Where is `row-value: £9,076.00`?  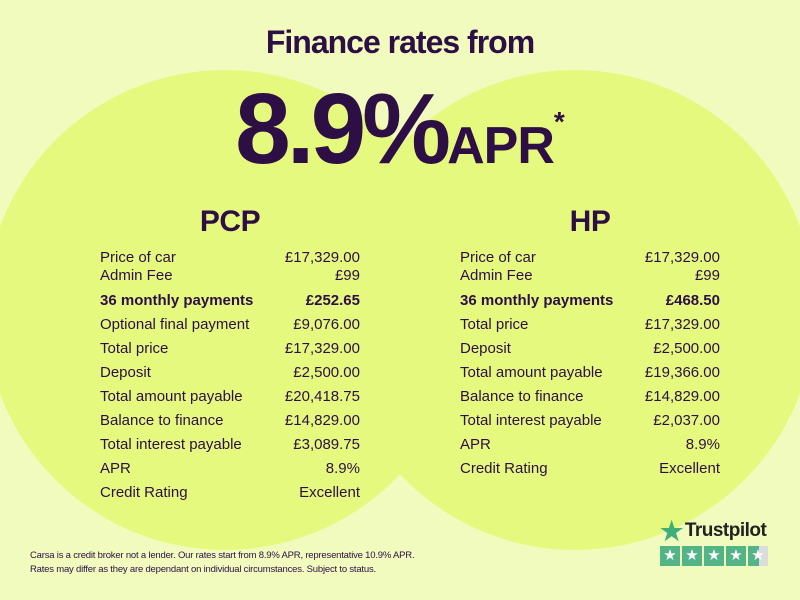
row-value: £9,076.00 is located at coordinates (326, 324).